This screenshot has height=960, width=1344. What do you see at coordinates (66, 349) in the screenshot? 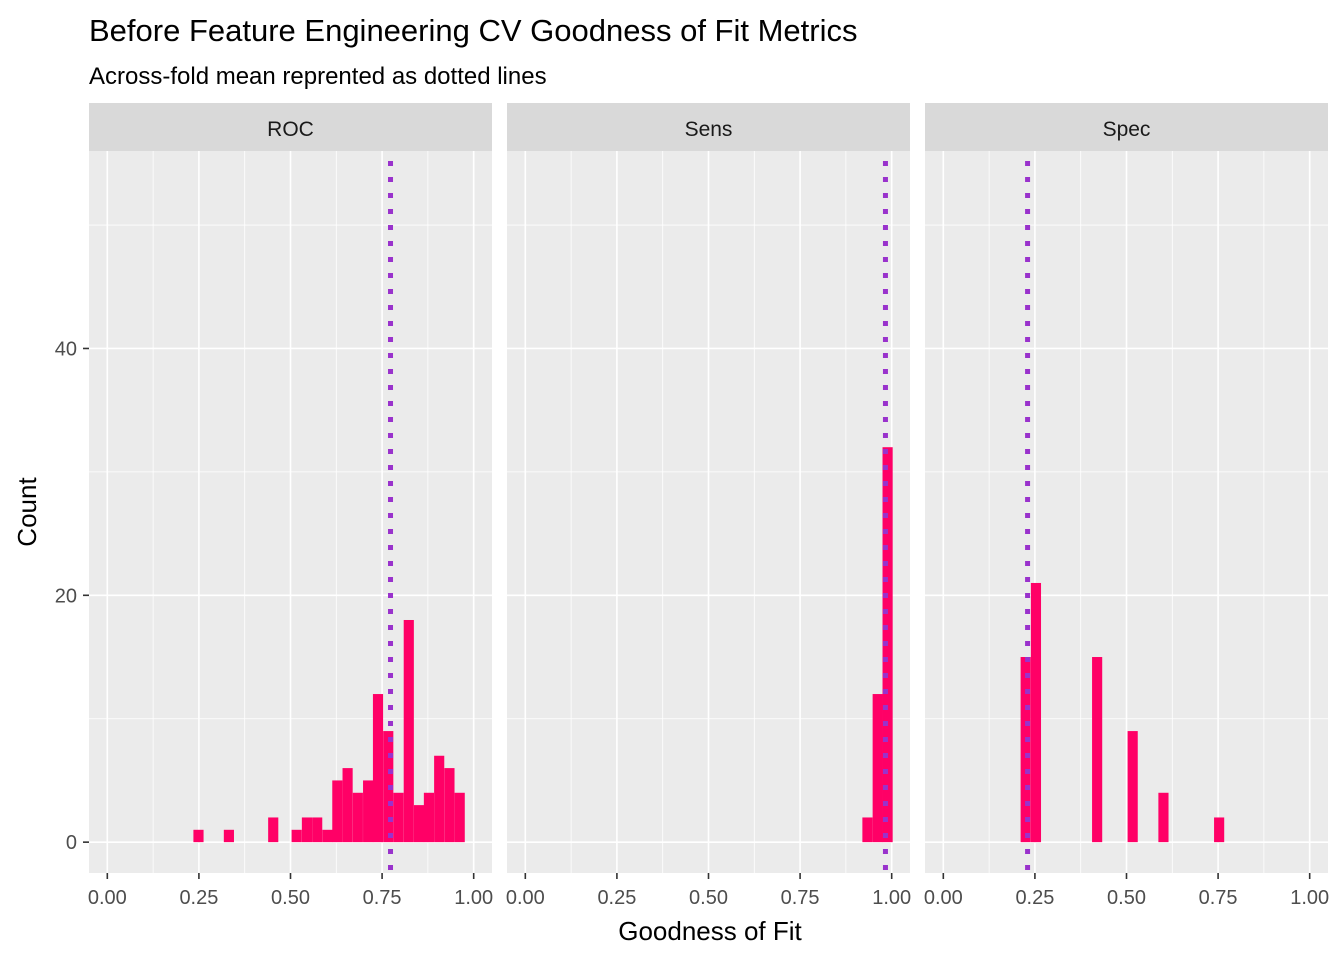
I see `y-tick-label: 40` at bounding box center [66, 349].